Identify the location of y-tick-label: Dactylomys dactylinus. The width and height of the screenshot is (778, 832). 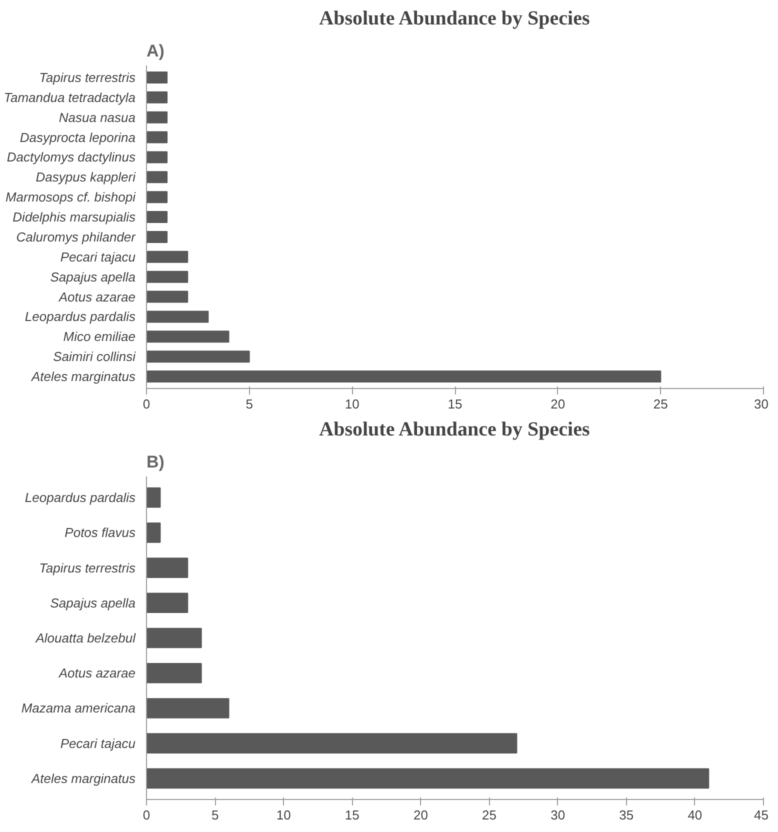
(71, 157).